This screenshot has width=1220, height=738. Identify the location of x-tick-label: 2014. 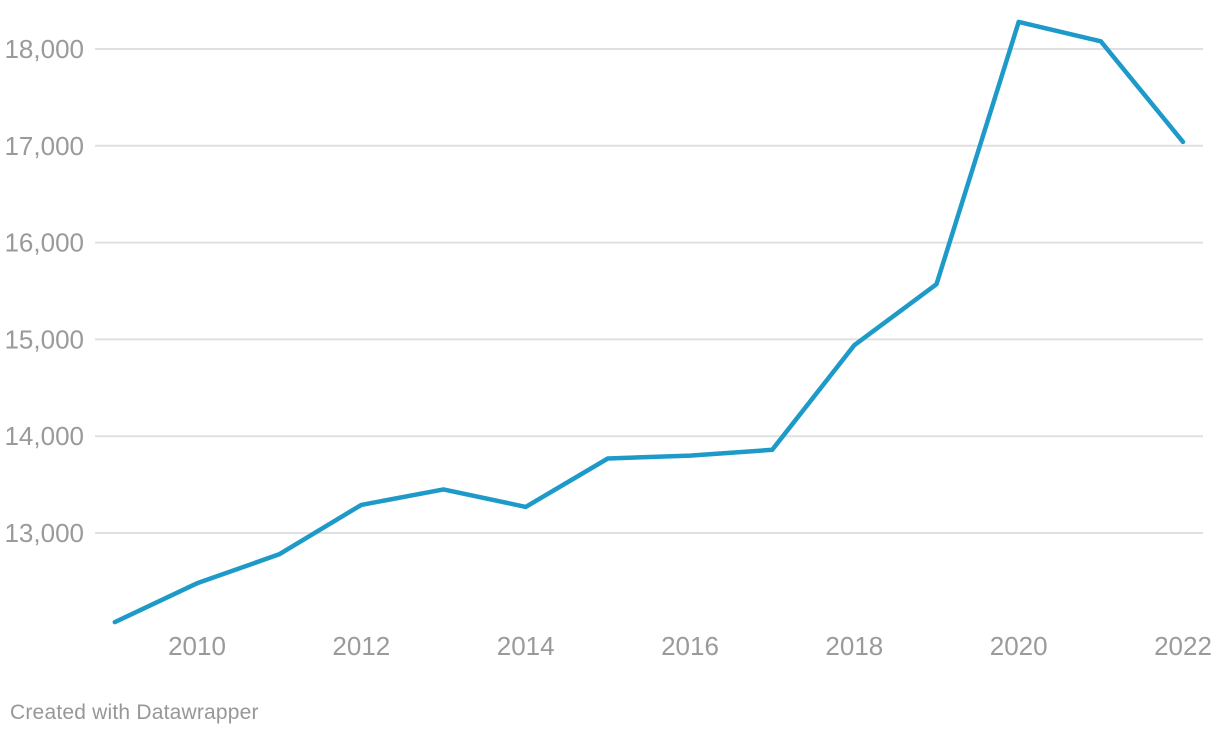
(526, 646).